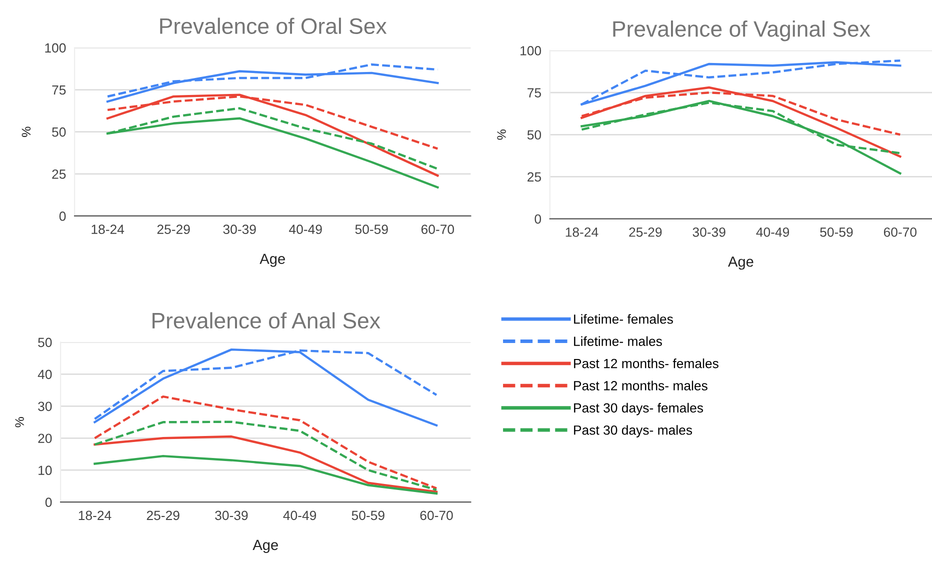  Describe the element at coordinates (273, 26) in the screenshot. I see `chart-title: Prevalence of Oral Sex` at that location.